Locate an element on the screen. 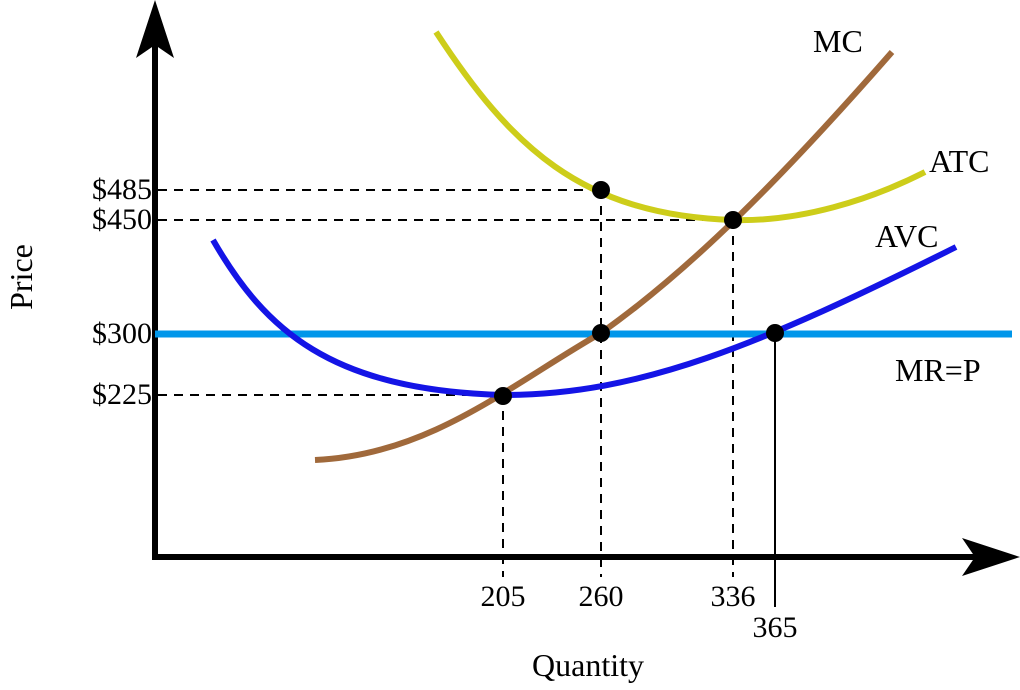  label-mc: MC is located at coordinates (838, 41).